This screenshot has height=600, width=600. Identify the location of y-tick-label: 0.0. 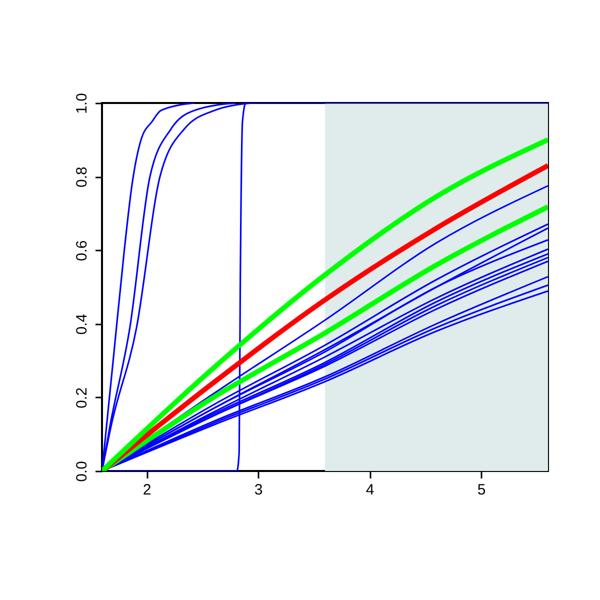
(82, 471).